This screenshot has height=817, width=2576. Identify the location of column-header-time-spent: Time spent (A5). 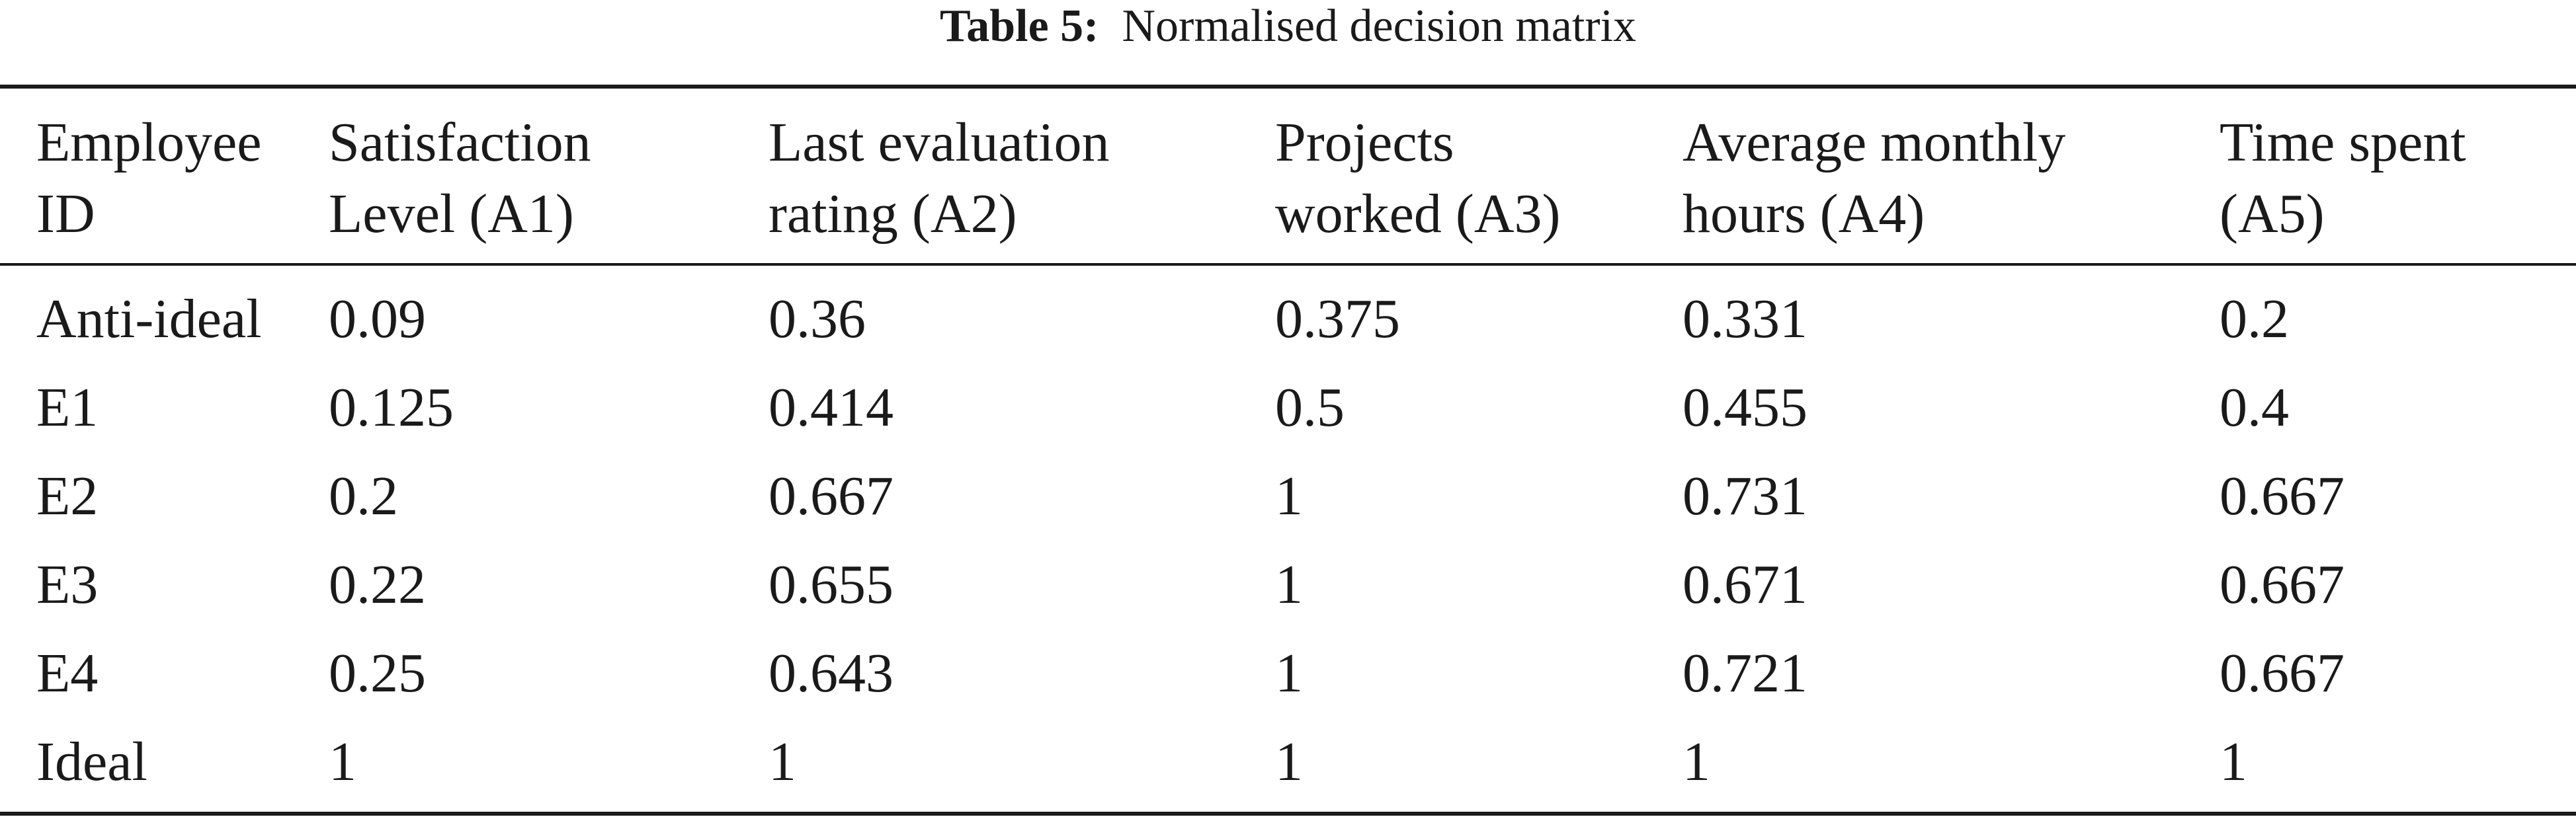
(2343, 178).